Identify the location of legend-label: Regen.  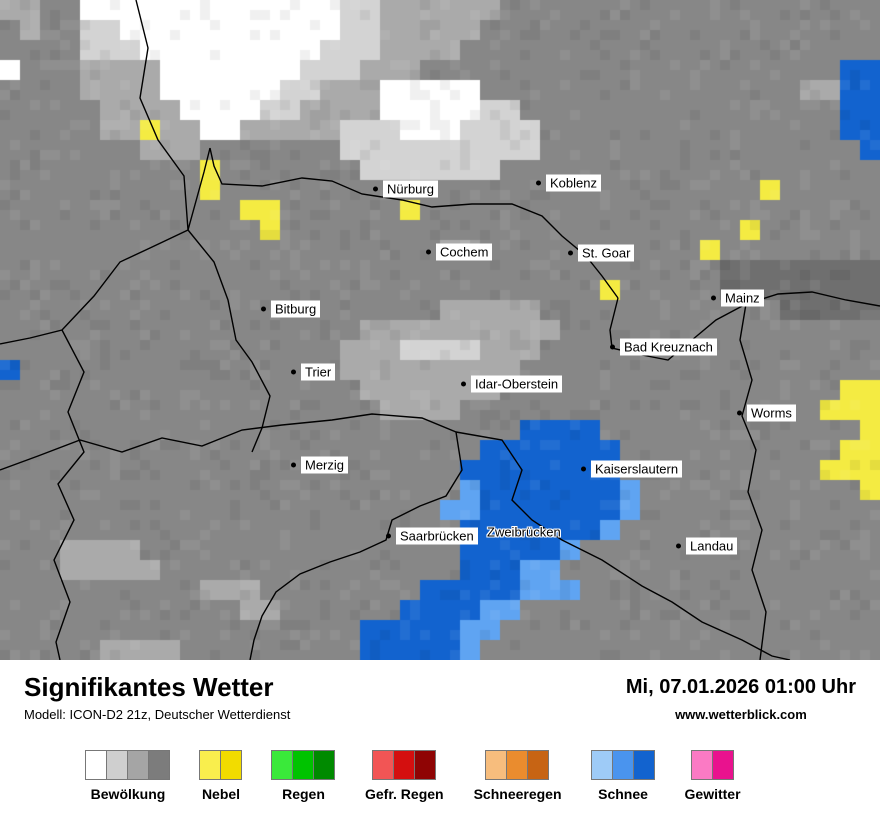
(303, 794).